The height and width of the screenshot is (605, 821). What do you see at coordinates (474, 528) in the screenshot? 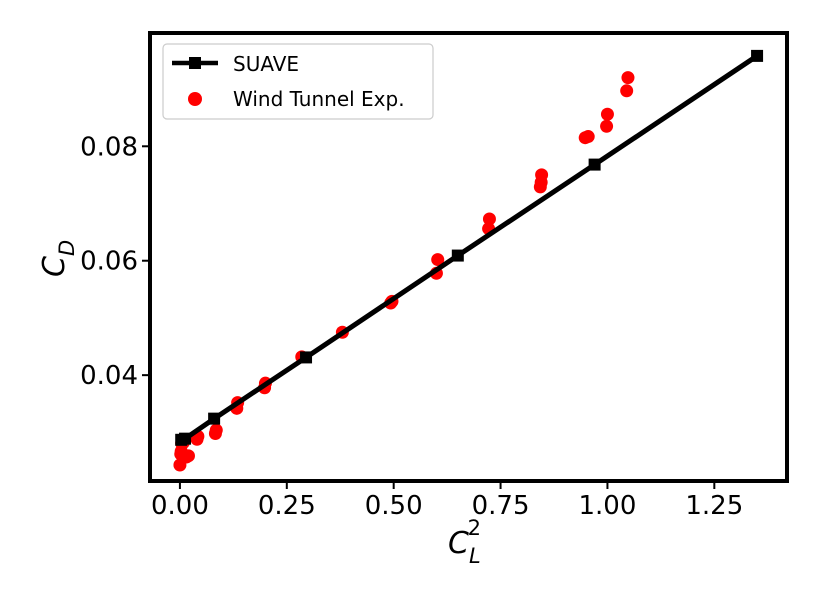
I see `x-axis-label-superscript: 2` at bounding box center [474, 528].